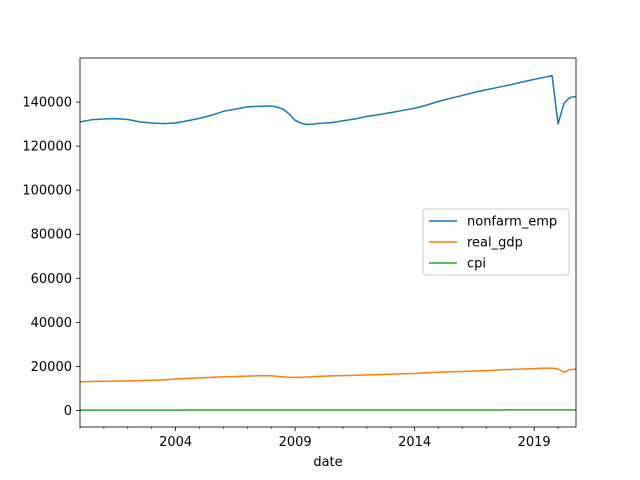 This screenshot has height=480, width=640. What do you see at coordinates (51, 279) in the screenshot?
I see `y-tick-label: 60000` at bounding box center [51, 279].